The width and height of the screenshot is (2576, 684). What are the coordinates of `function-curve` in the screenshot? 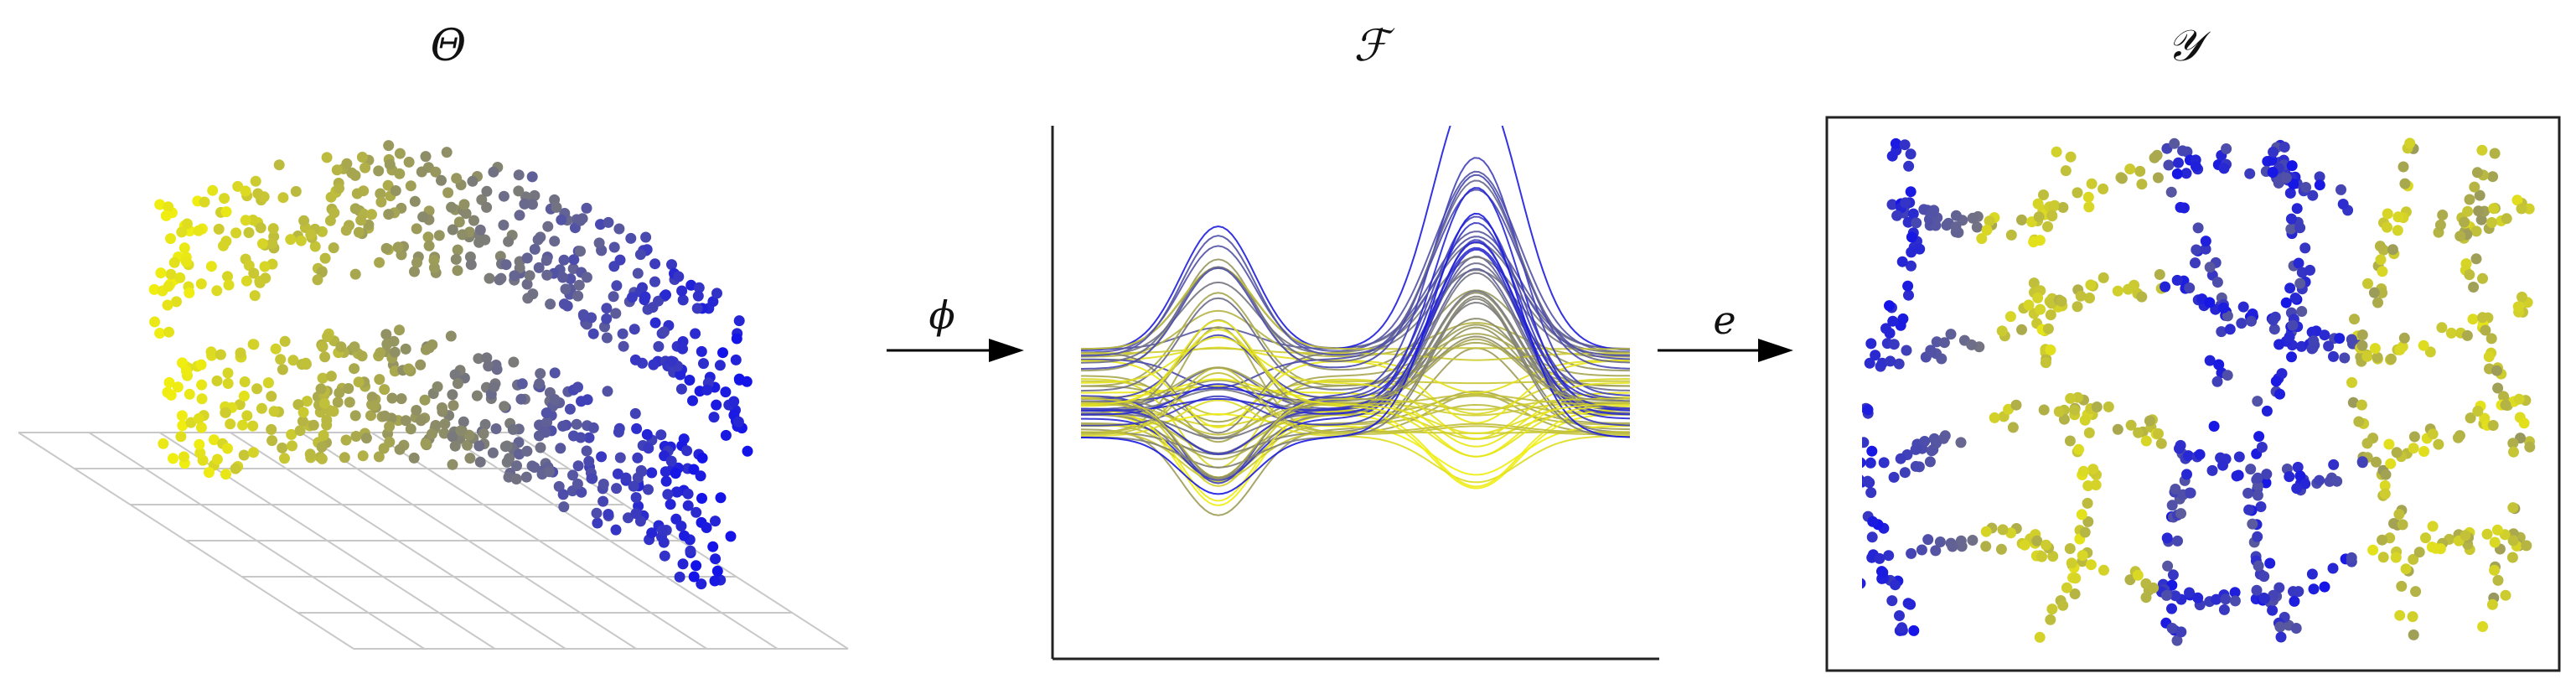 It's located at (1355, 399).